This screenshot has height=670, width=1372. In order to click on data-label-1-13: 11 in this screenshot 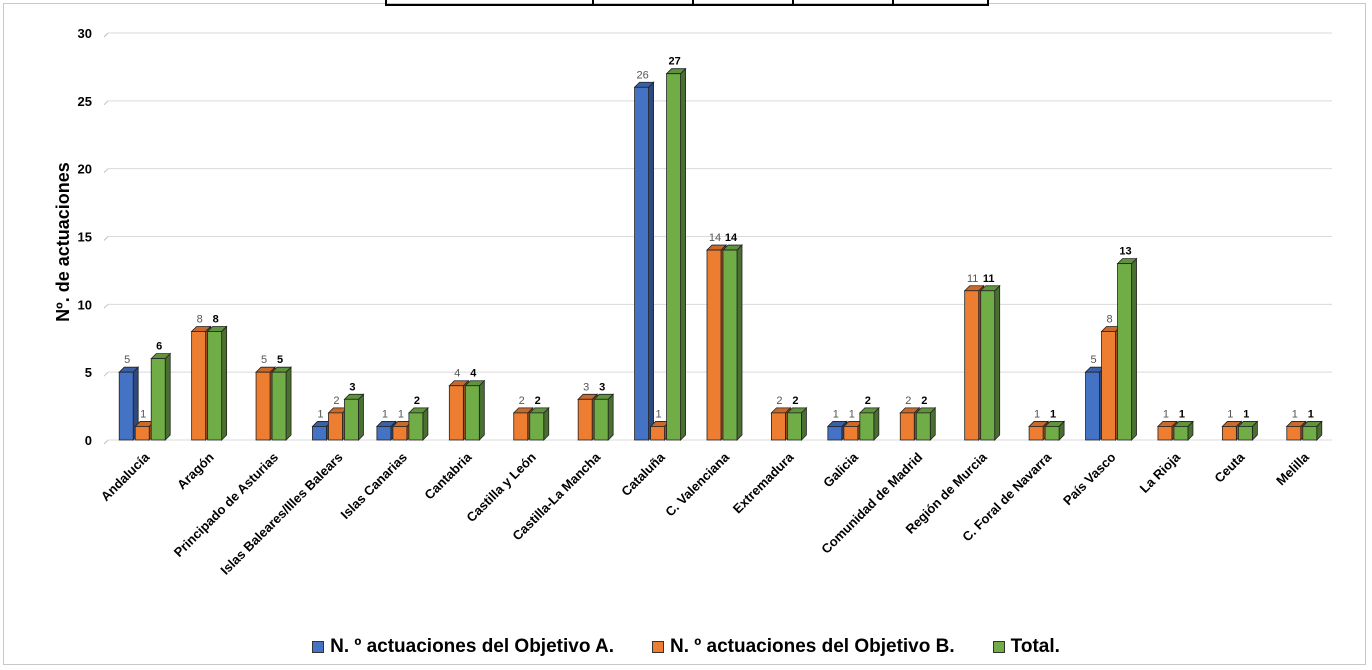, I will do `click(972, 279)`.